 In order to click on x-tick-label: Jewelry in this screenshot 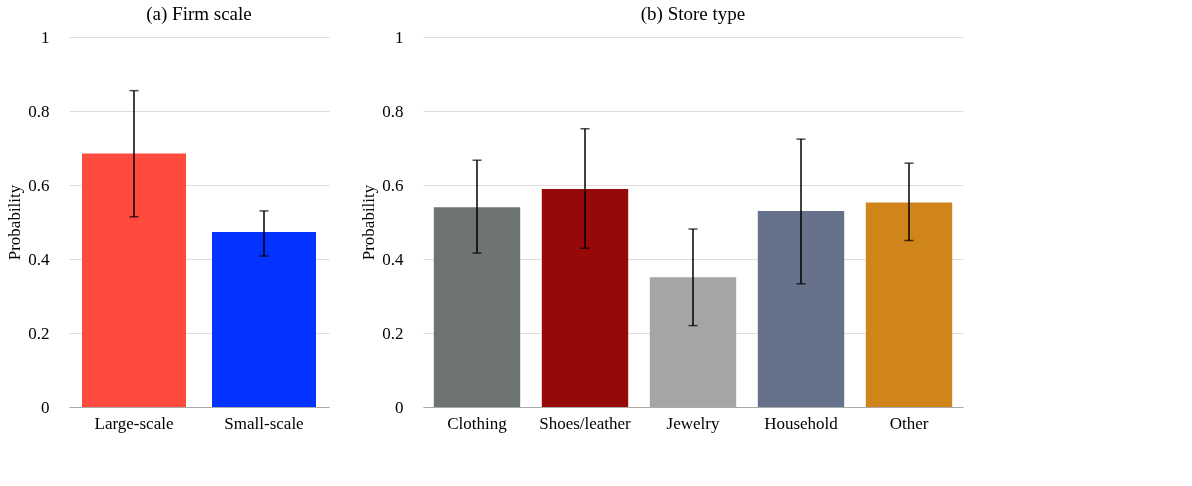, I will do `click(693, 423)`.